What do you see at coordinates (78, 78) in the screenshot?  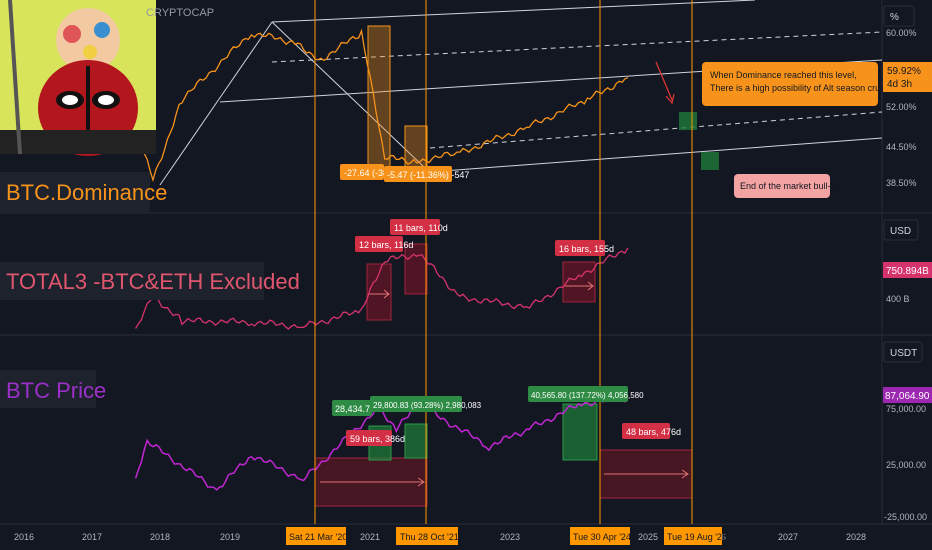 I see `deadpool-thumbnail-image` at bounding box center [78, 78].